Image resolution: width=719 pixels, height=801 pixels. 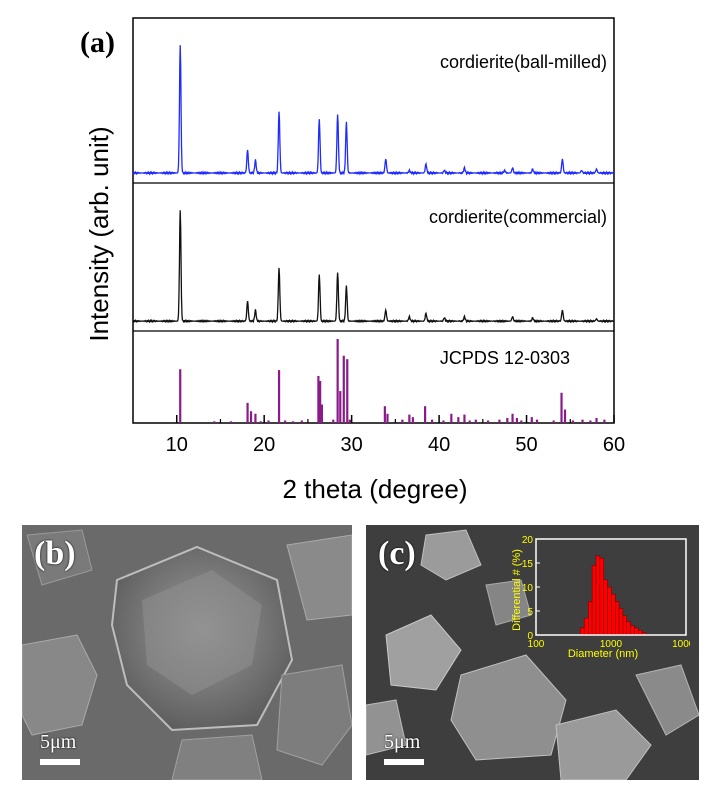 I want to click on inset-bars, so click(x=613, y=595).